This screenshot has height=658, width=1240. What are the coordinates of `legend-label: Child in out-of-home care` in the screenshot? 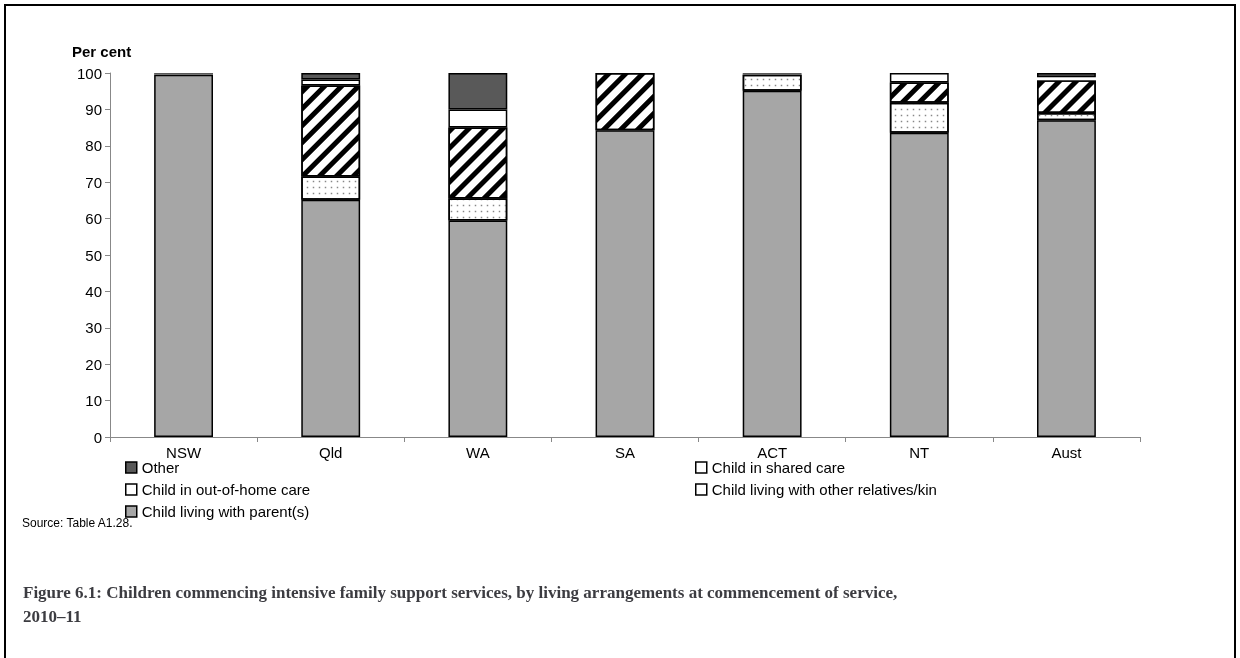 It's located at (226, 489).